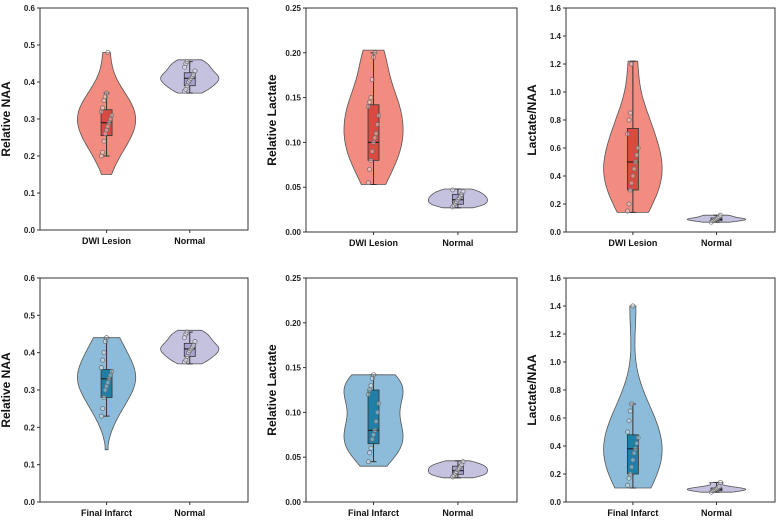 The image size is (780, 524). I want to click on y-tick-label: 1.0, so click(556, 92).